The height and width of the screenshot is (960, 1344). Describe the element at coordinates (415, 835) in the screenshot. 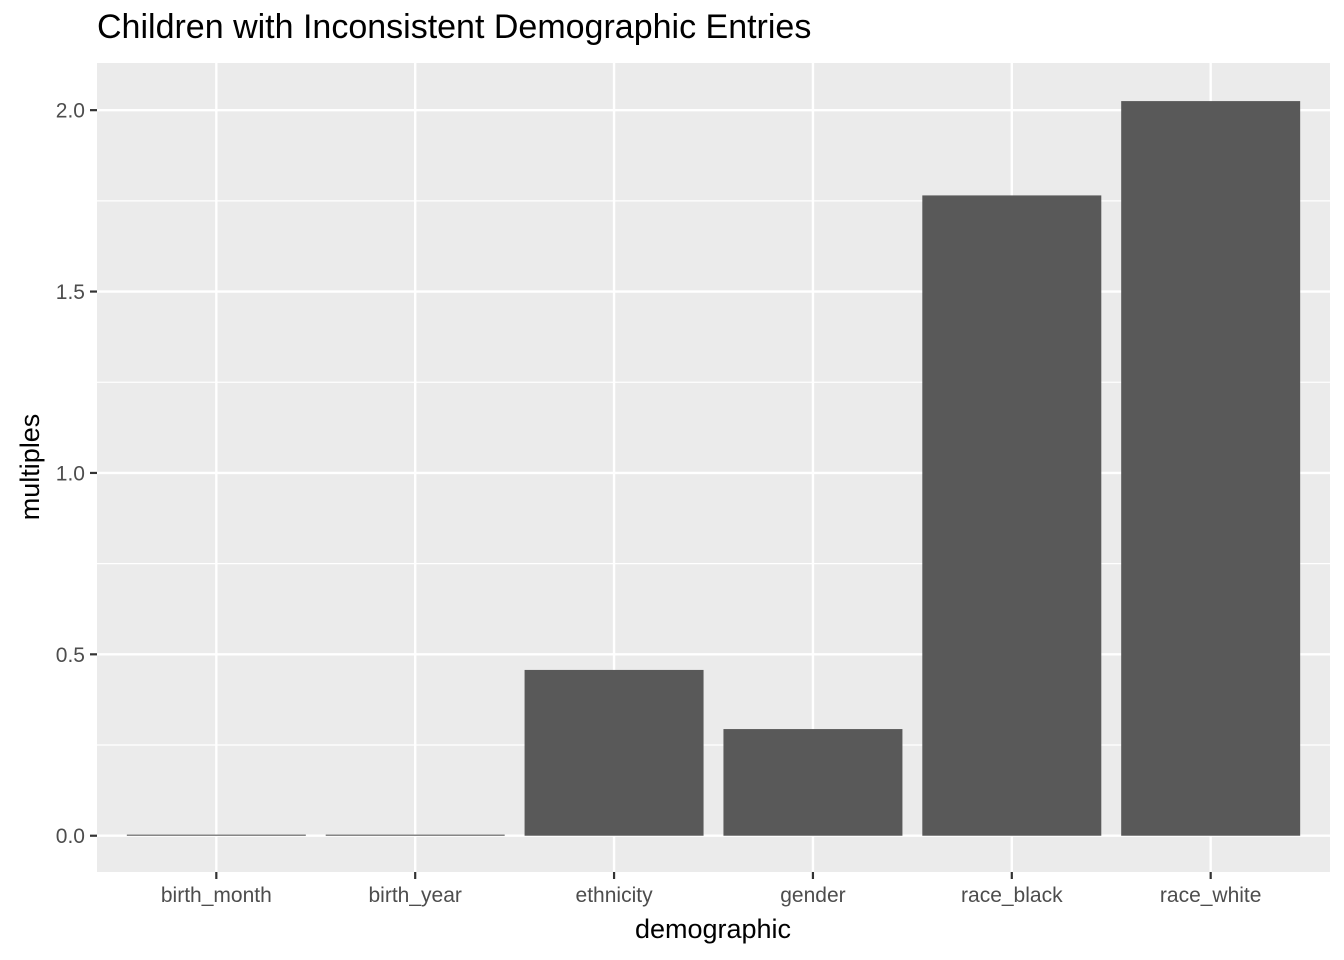

I see `bar-birth_year` at that location.